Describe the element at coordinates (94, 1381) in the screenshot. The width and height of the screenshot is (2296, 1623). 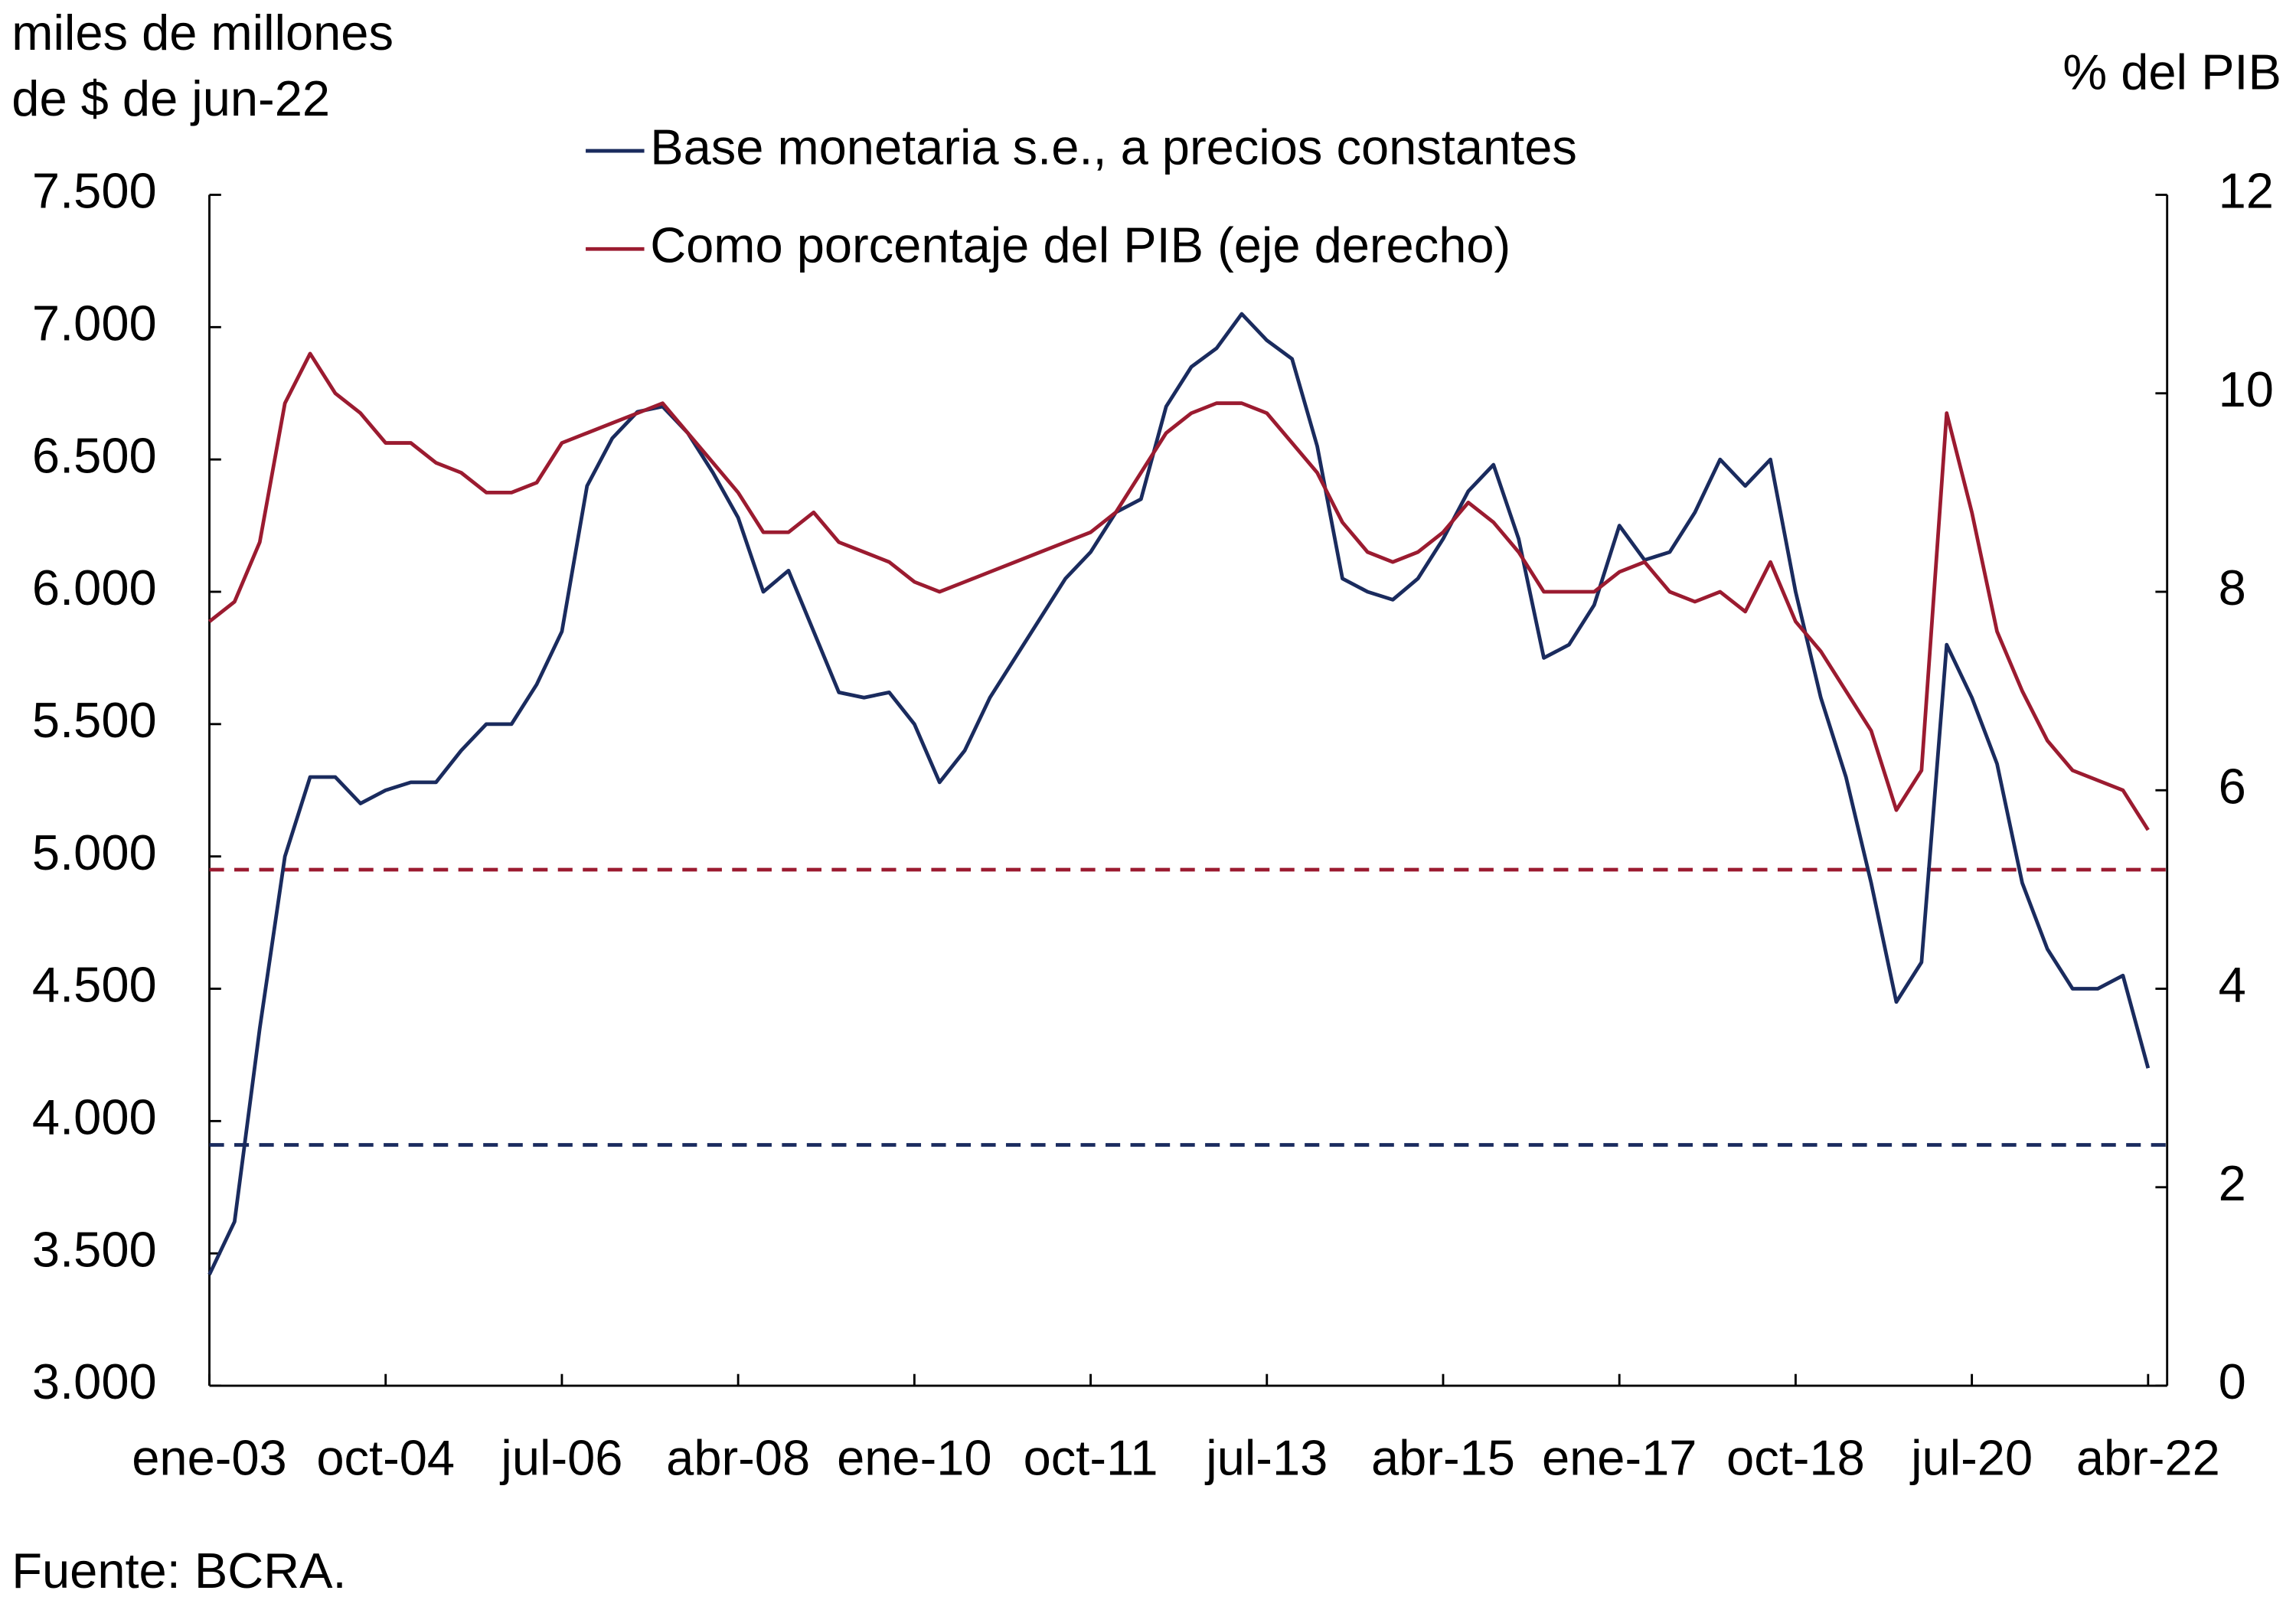
I see `y-tick-label: 3.000` at that location.